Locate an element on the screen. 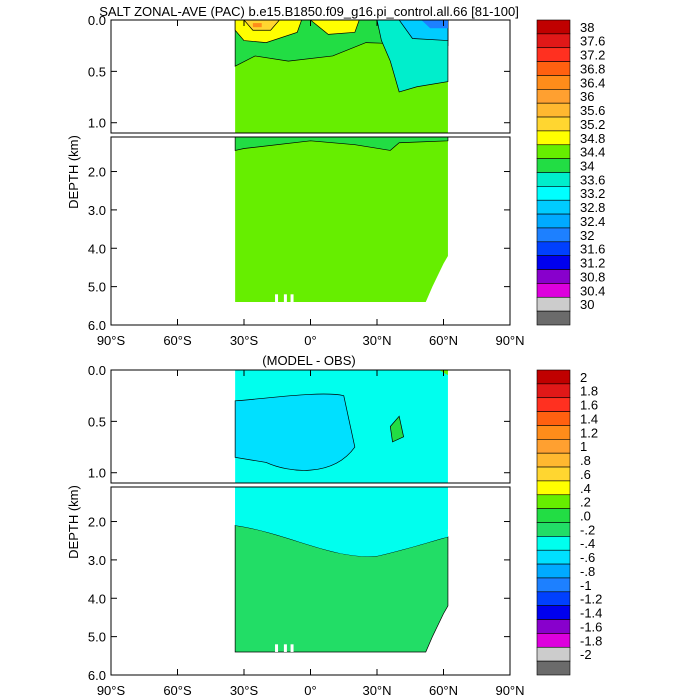 The height and width of the screenshot is (700, 700). colorbar-label: 1.8 is located at coordinates (589, 391).